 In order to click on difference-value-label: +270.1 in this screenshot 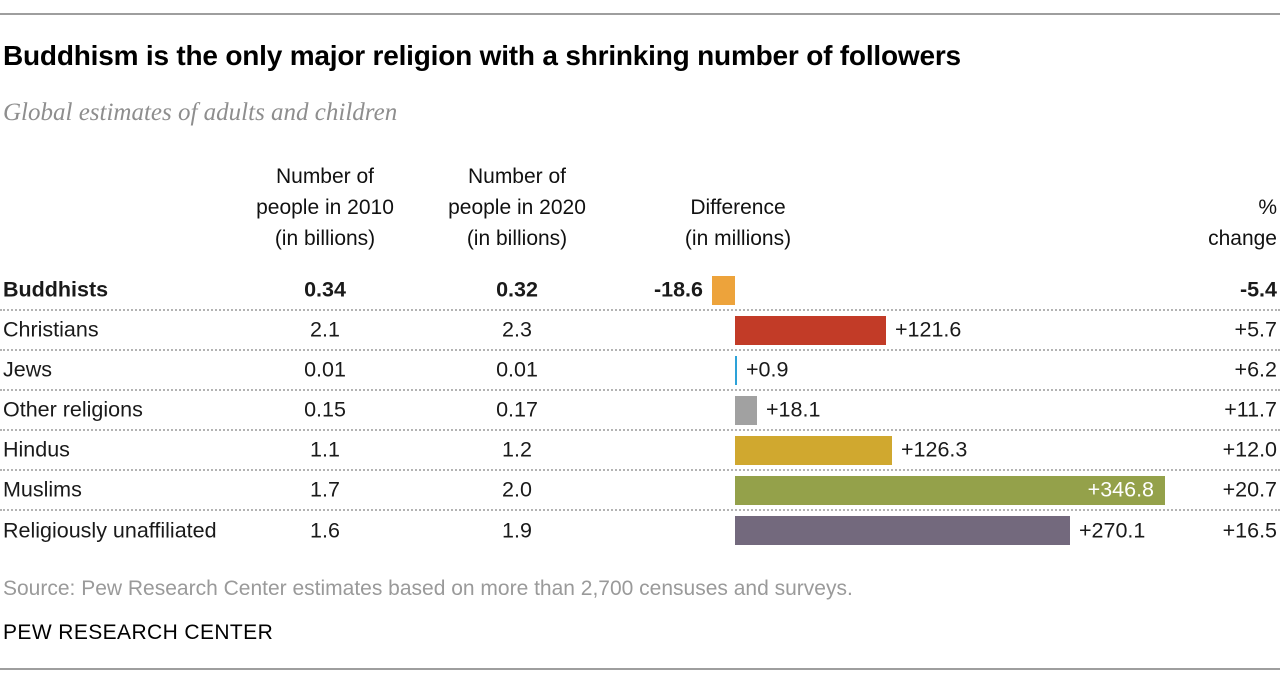, I will do `click(1112, 530)`.